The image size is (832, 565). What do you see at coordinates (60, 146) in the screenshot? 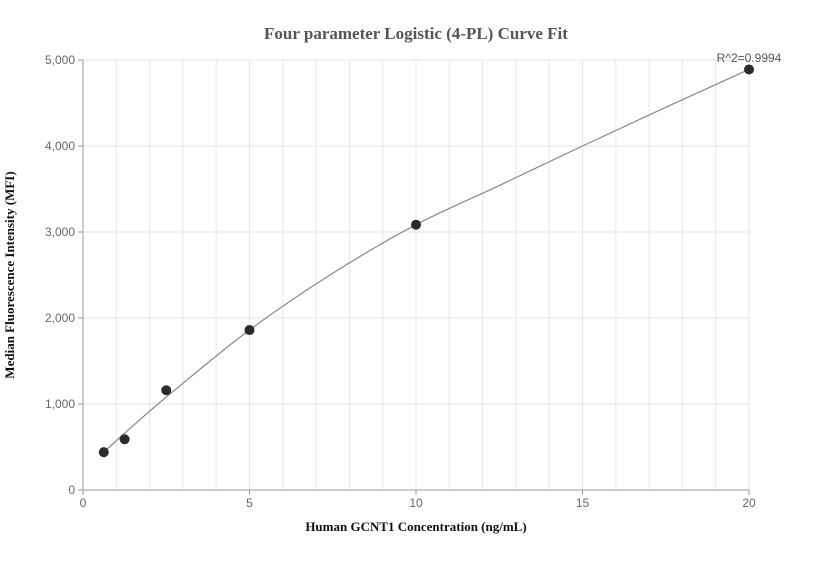
I see `y-tick-label: 4,000` at bounding box center [60, 146].